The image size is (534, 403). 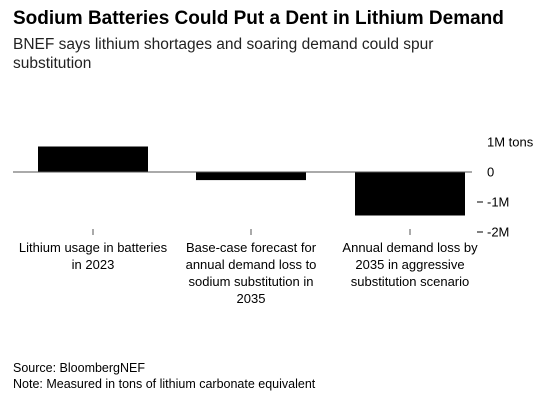 I want to click on bars-layer, so click(x=251, y=181).